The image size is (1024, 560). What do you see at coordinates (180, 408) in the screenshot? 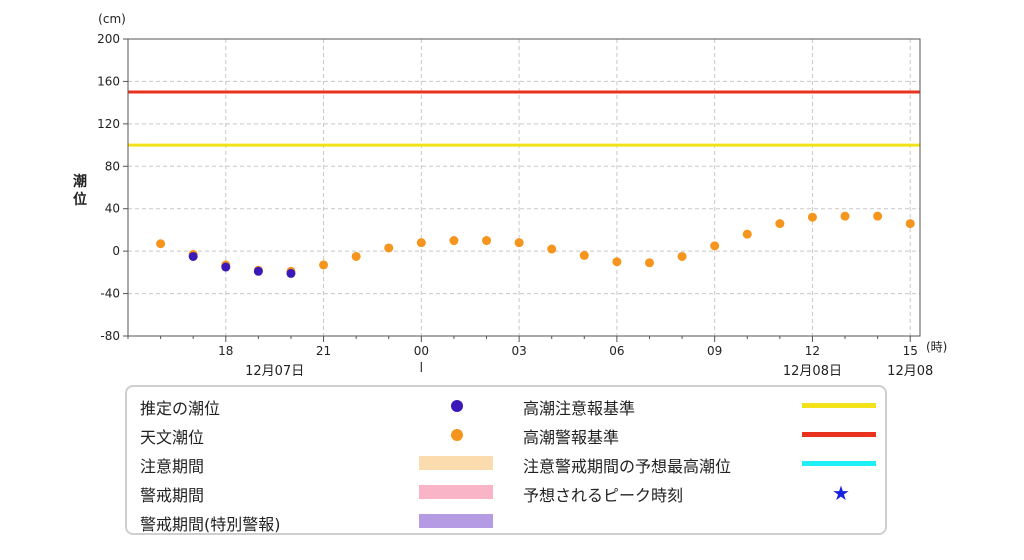
I see `legend-label: 推定の潮位` at bounding box center [180, 408].